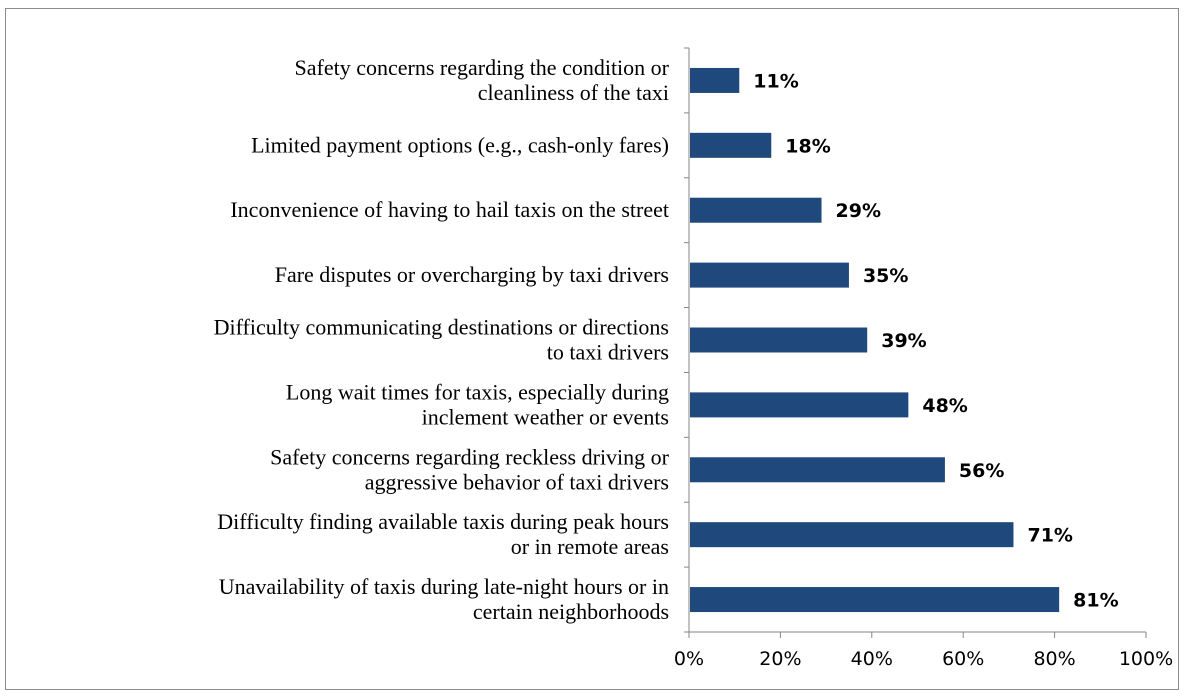 The height and width of the screenshot is (696, 1187). Describe the element at coordinates (963, 659) in the screenshot. I see `x-tick-label: 60%` at that location.